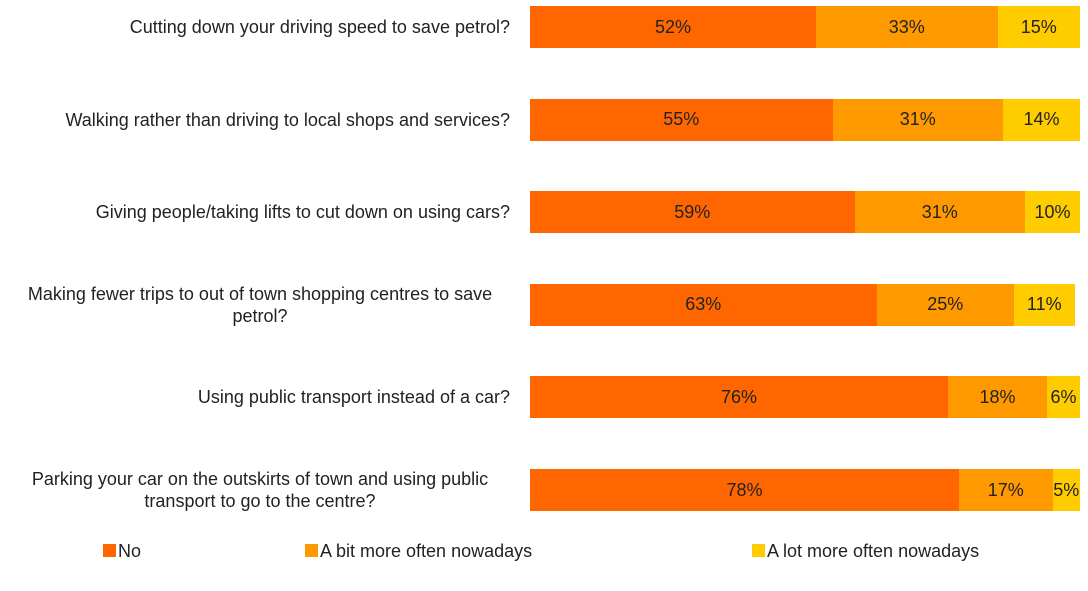 The width and height of the screenshot is (1088, 591). I want to click on bar-segment: 25%, so click(945, 304).